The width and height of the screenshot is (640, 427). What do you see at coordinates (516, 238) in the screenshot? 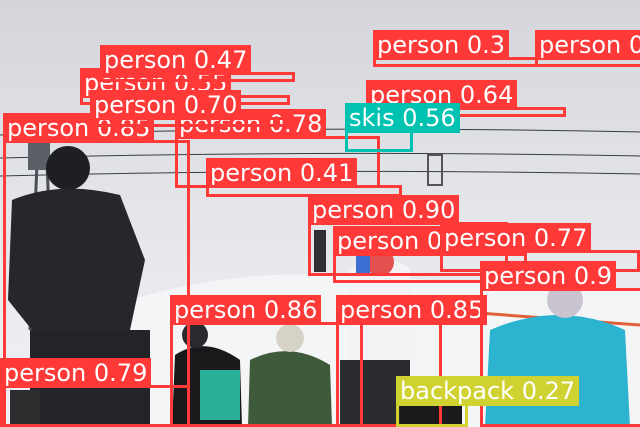
I see `detection-label: person 0.77` at bounding box center [516, 238].